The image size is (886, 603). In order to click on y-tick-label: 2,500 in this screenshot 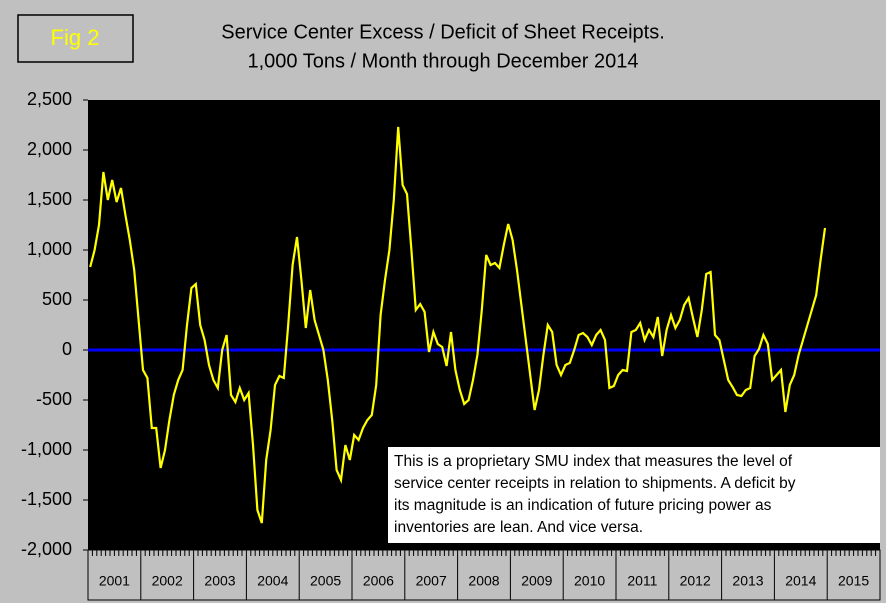, I will do `click(49, 99)`.